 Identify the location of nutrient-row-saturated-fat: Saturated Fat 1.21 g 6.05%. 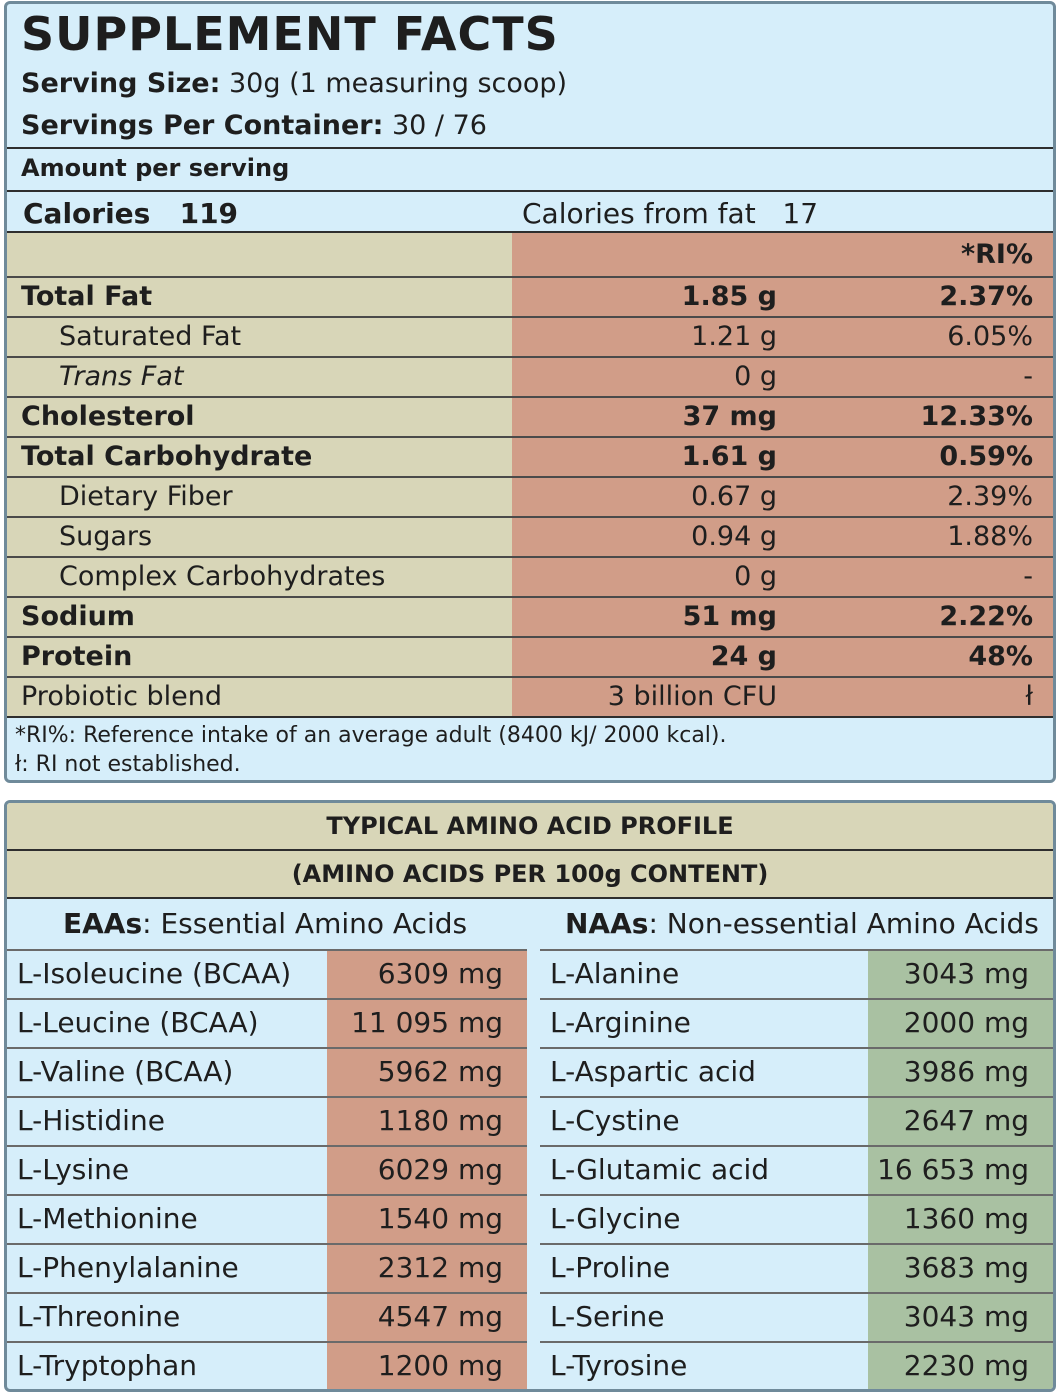
(530, 338).